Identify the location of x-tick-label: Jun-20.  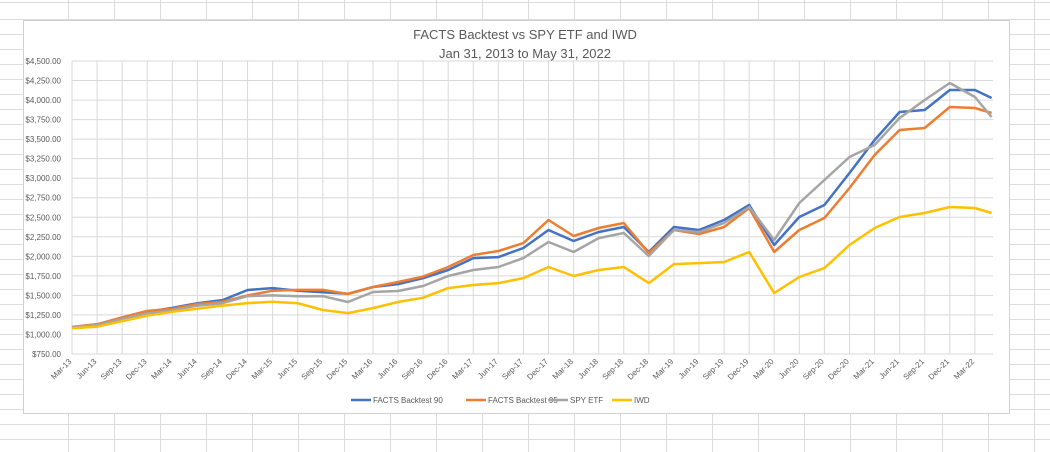
(789, 369).